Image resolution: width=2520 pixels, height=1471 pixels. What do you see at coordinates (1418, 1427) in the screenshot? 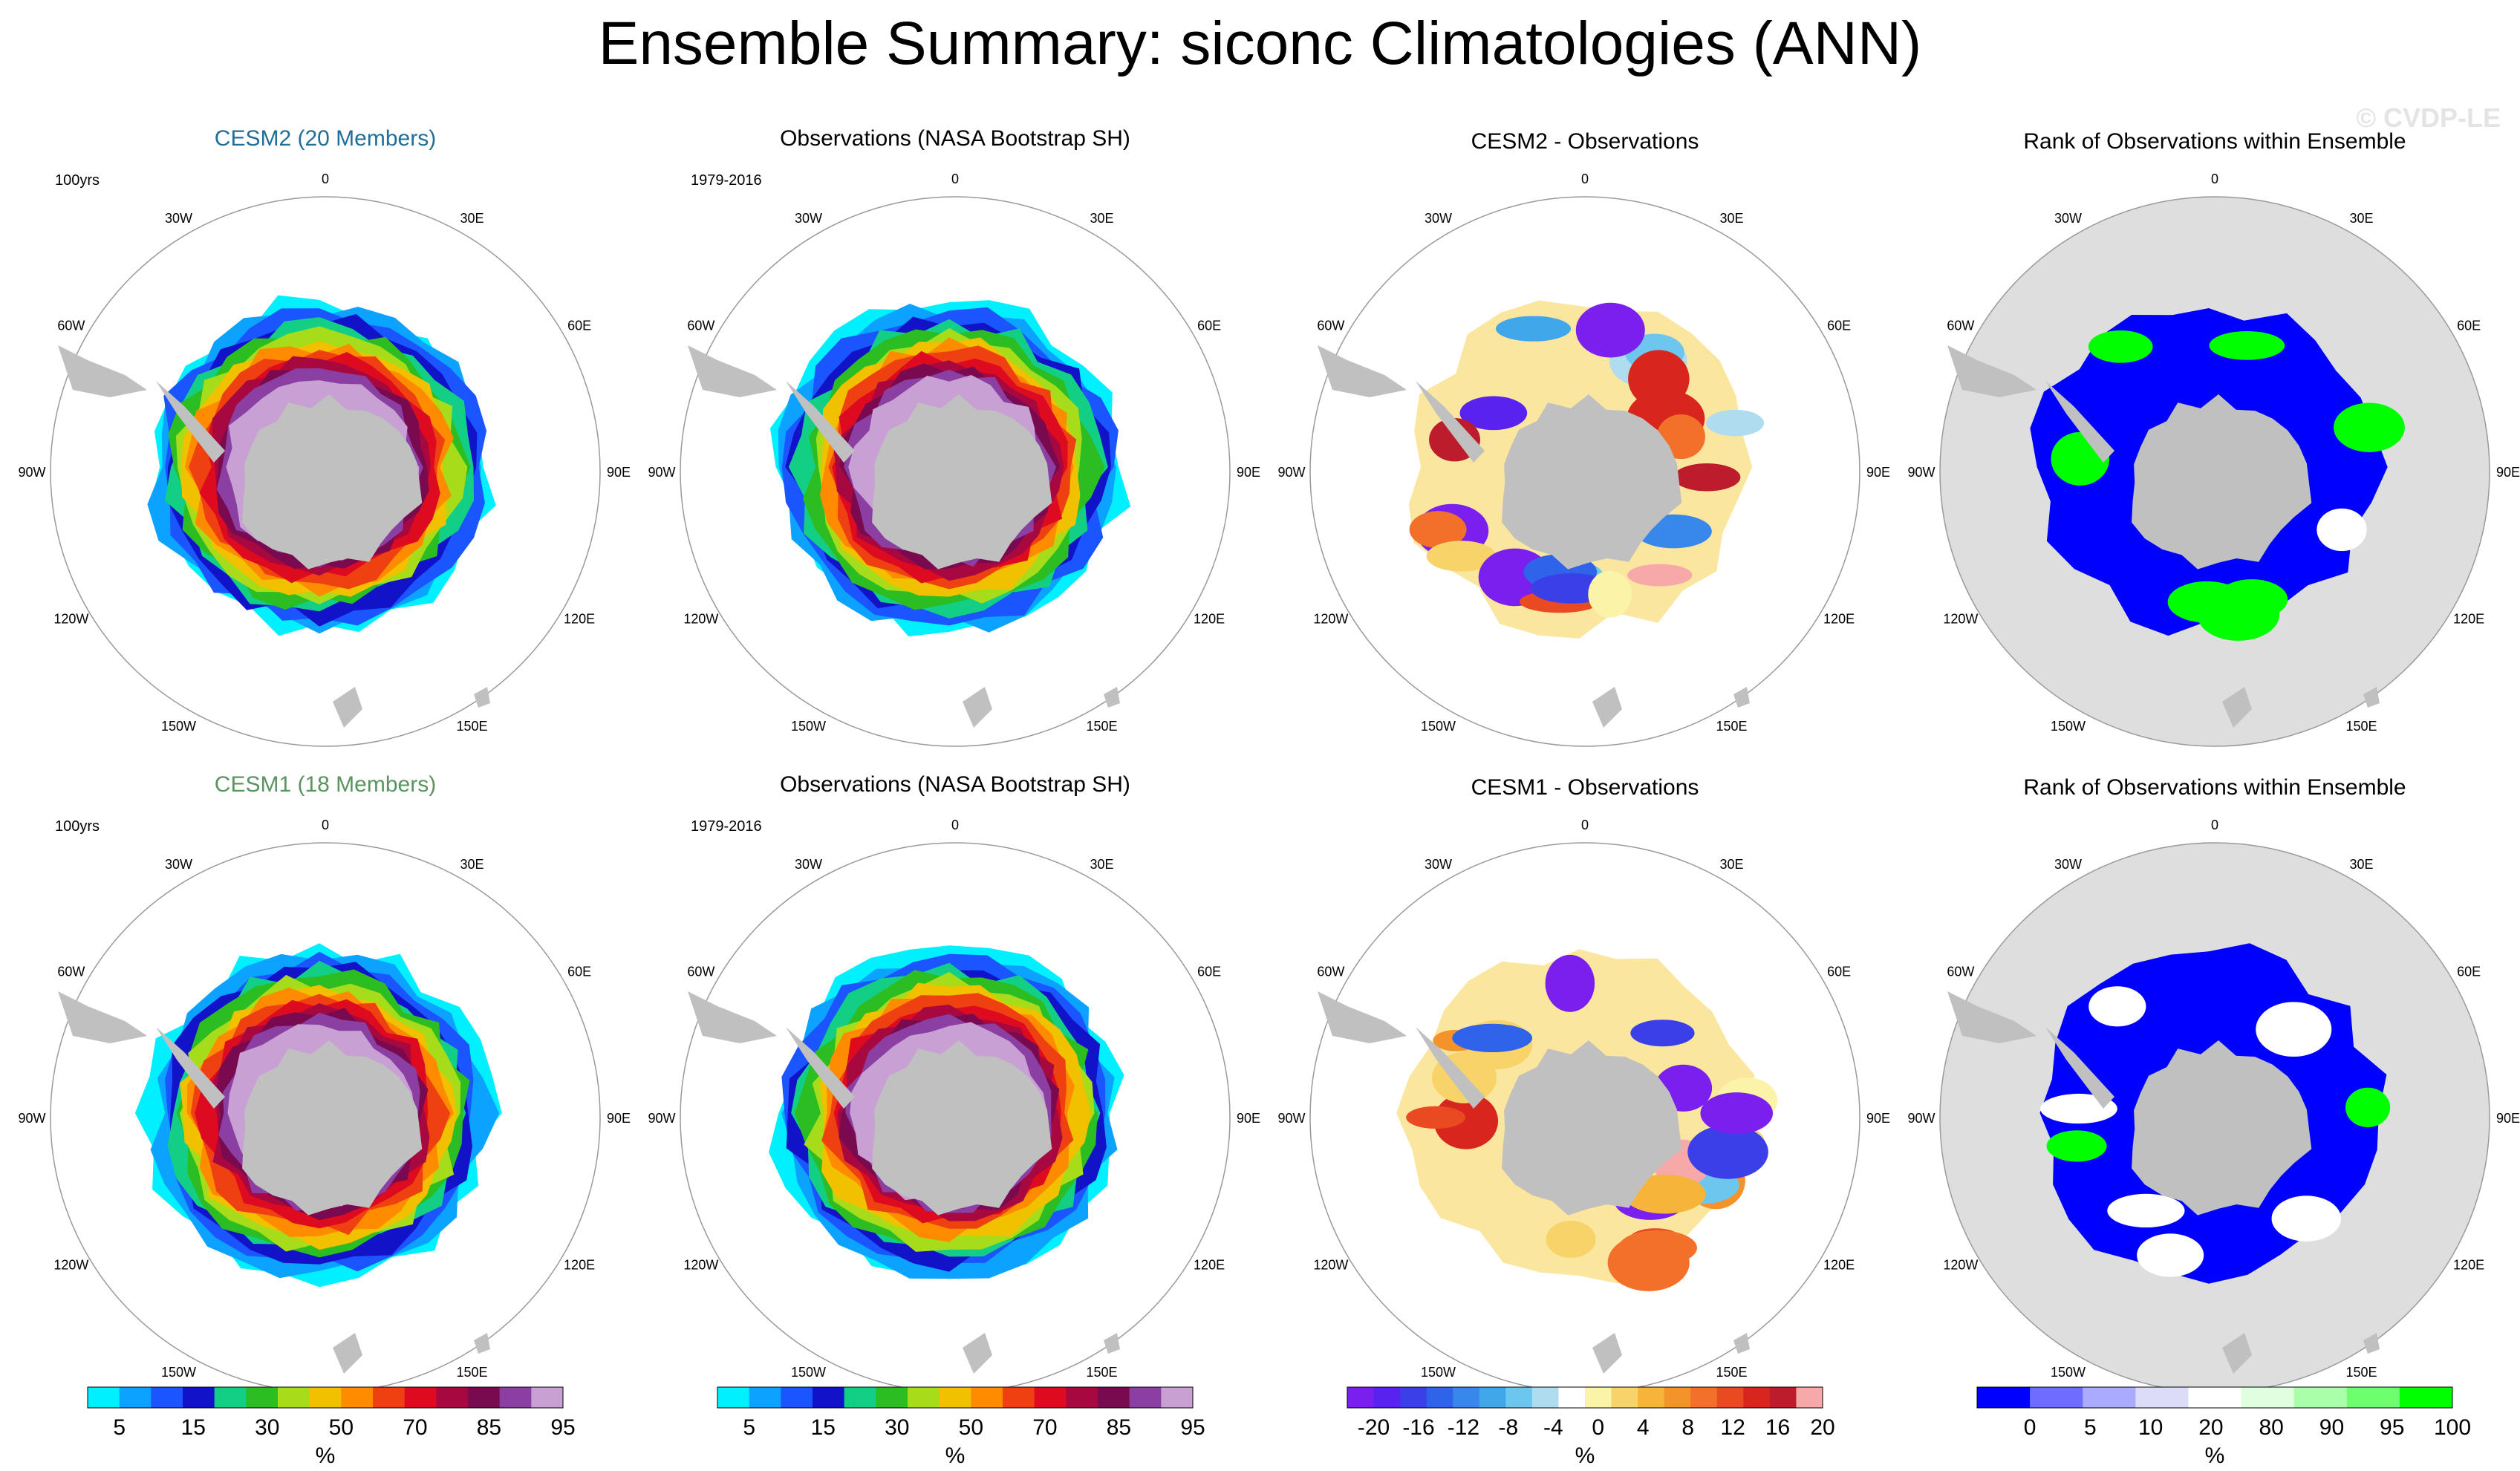
I see `colorbar-tick-label: -16` at bounding box center [1418, 1427].